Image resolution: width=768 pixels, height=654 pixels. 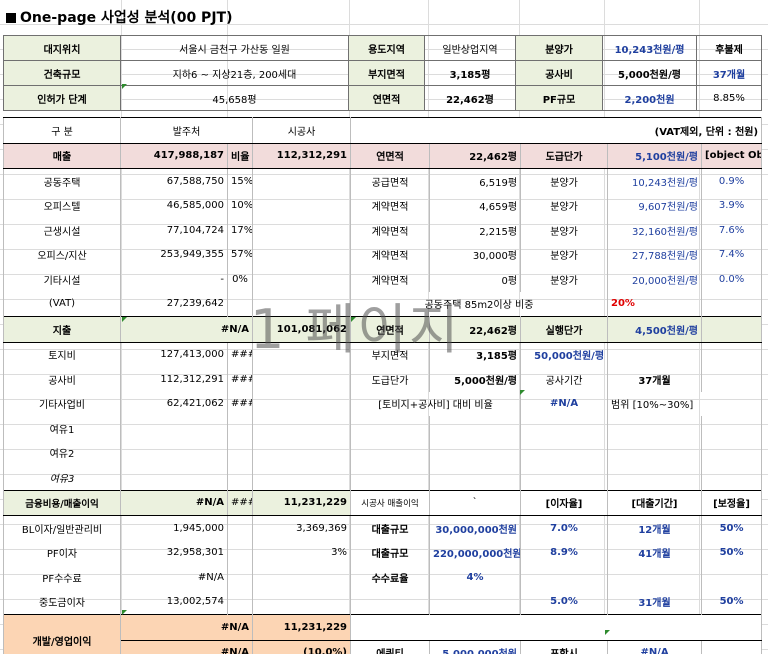 What do you see at coordinates (302, 130) in the screenshot?
I see `cell: 시공사` at bounding box center [302, 130].